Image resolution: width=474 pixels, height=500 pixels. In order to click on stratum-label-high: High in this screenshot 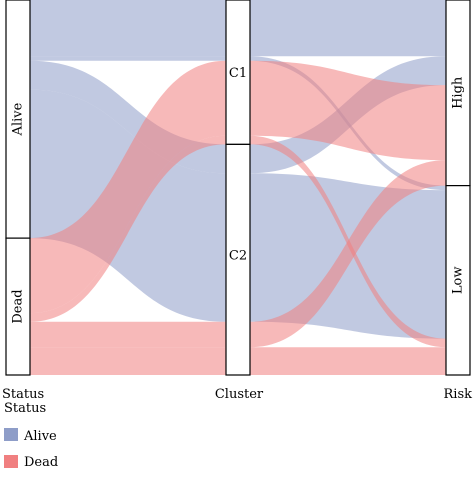, I will do `click(458, 92)`.